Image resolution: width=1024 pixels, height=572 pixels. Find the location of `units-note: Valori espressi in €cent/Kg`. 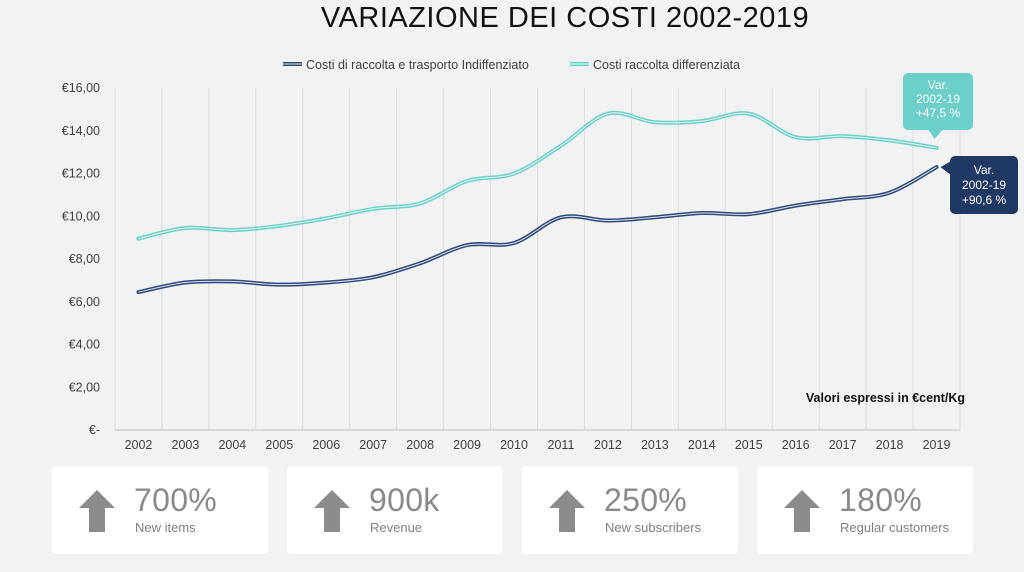

units-note: Valori espressi in €cent/Kg is located at coordinates (885, 398).